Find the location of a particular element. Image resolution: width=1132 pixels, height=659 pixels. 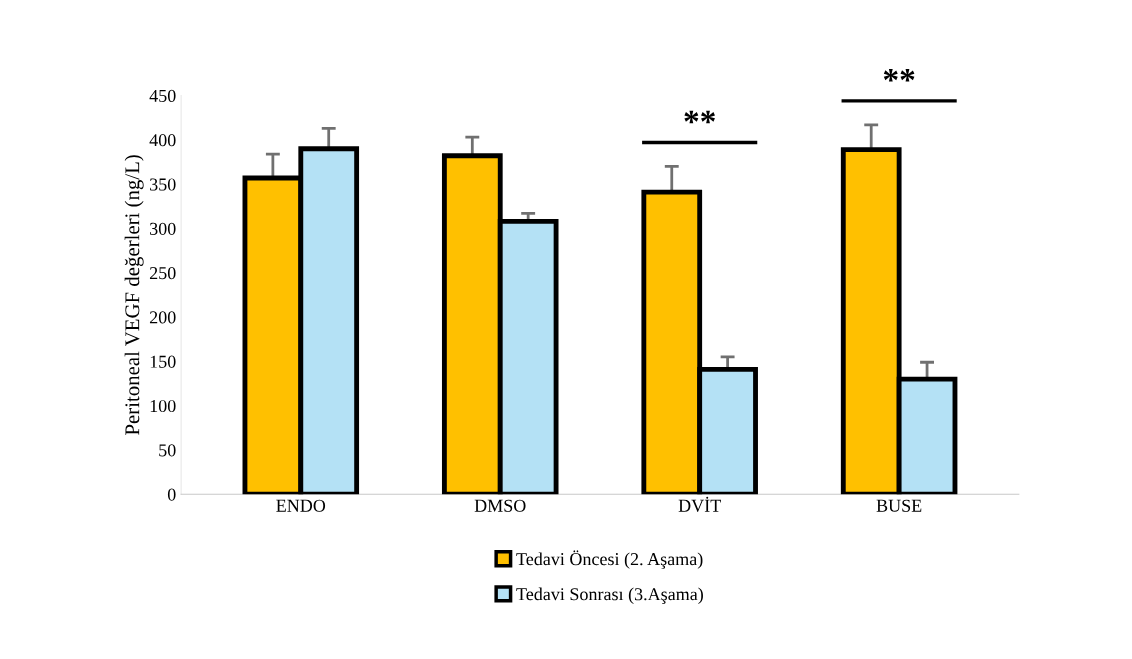

y-tick-label: 450 is located at coordinates (162, 95).